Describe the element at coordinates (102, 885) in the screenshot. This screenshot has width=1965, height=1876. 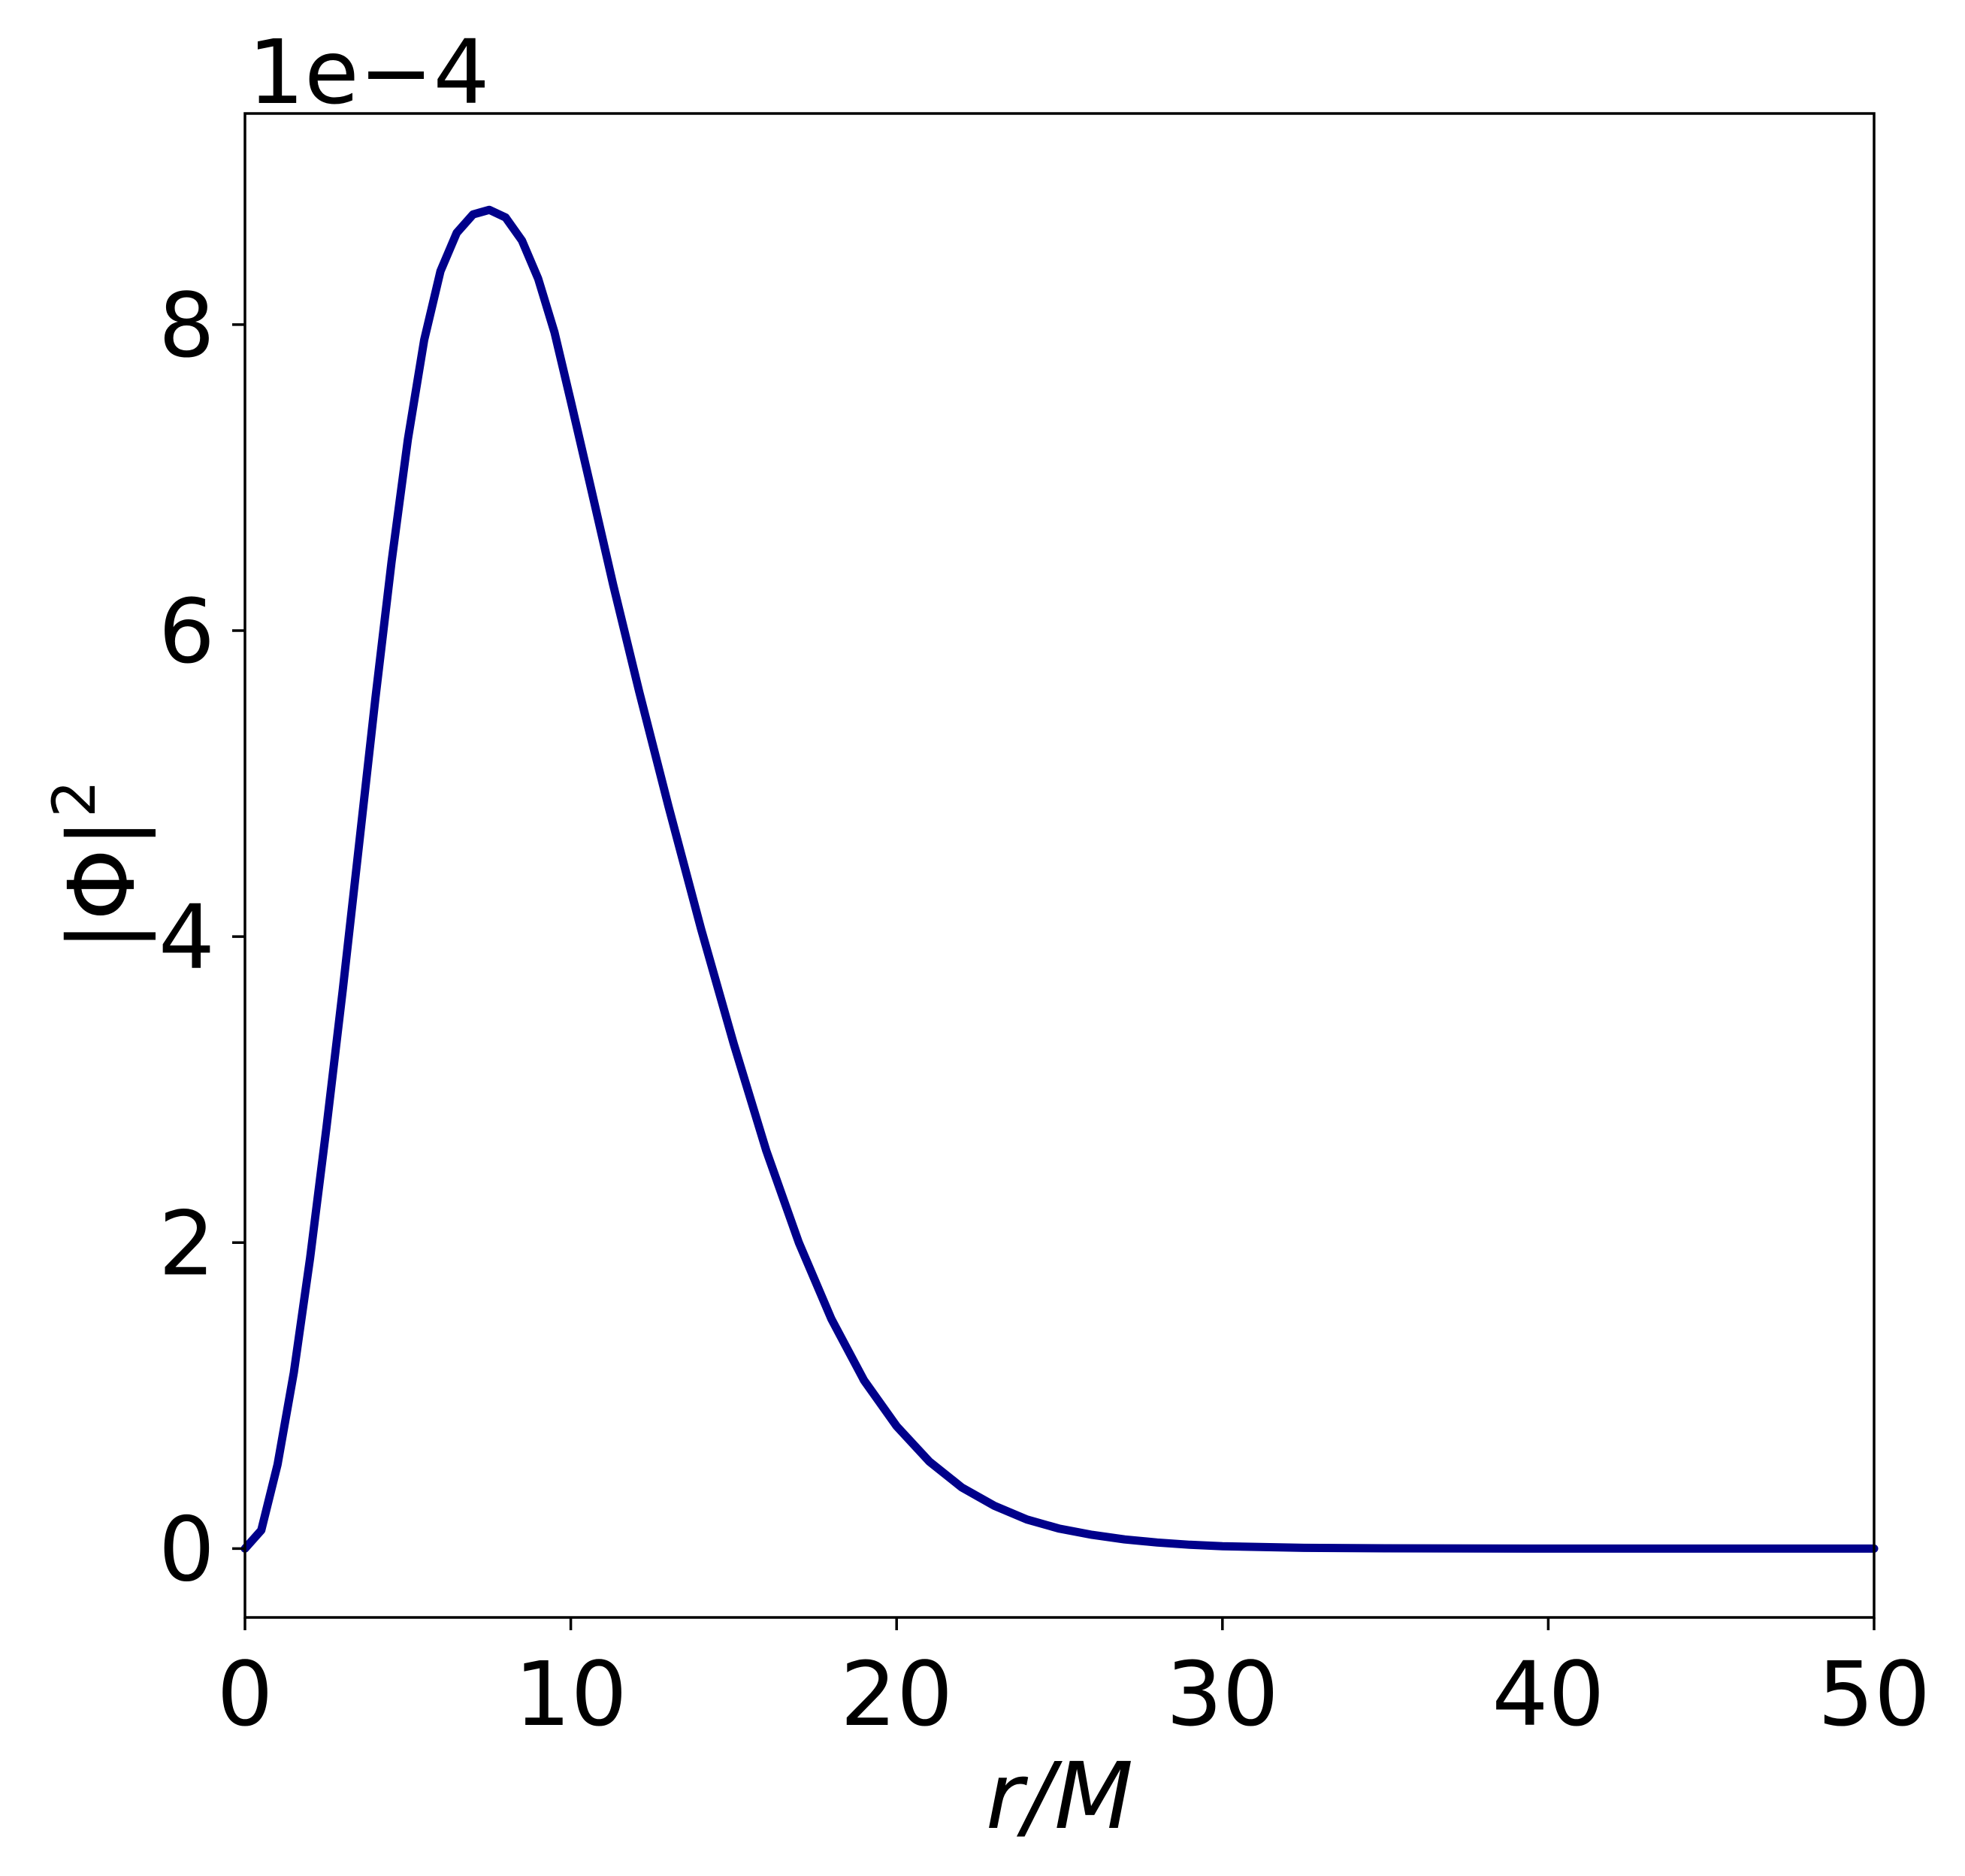
I see `y-axis-label-base: |Φ|` at that location.